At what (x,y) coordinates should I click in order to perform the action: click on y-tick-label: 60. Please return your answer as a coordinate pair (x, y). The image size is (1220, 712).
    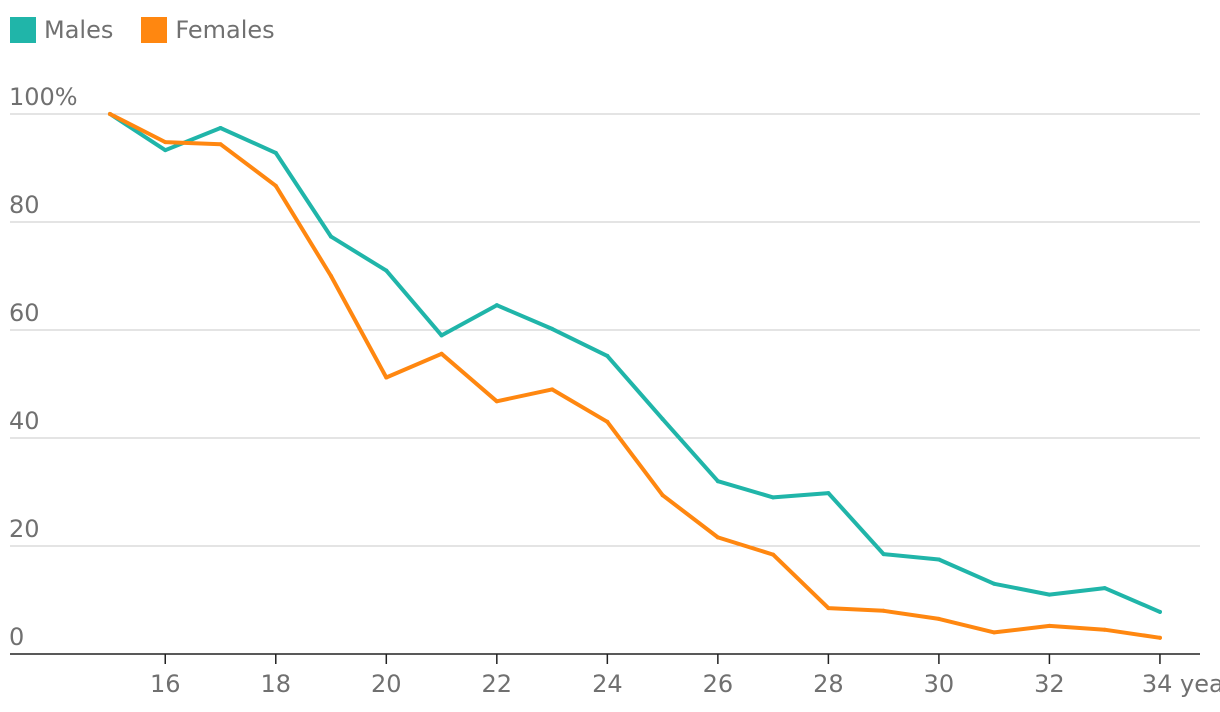
    Looking at the image, I should click on (24, 313).